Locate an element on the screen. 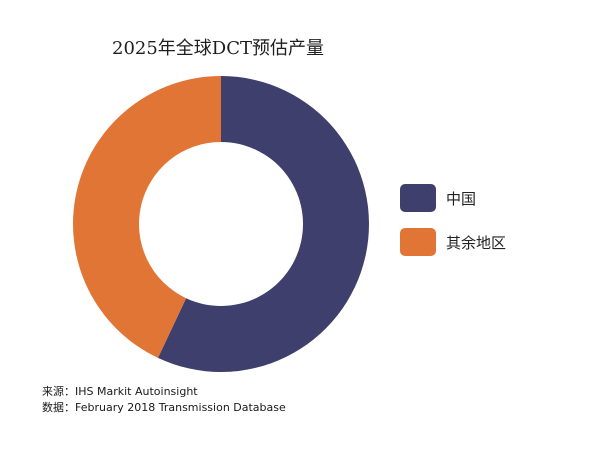  footnote-data: 数据：February 2018 Transmission Database is located at coordinates (164, 407).